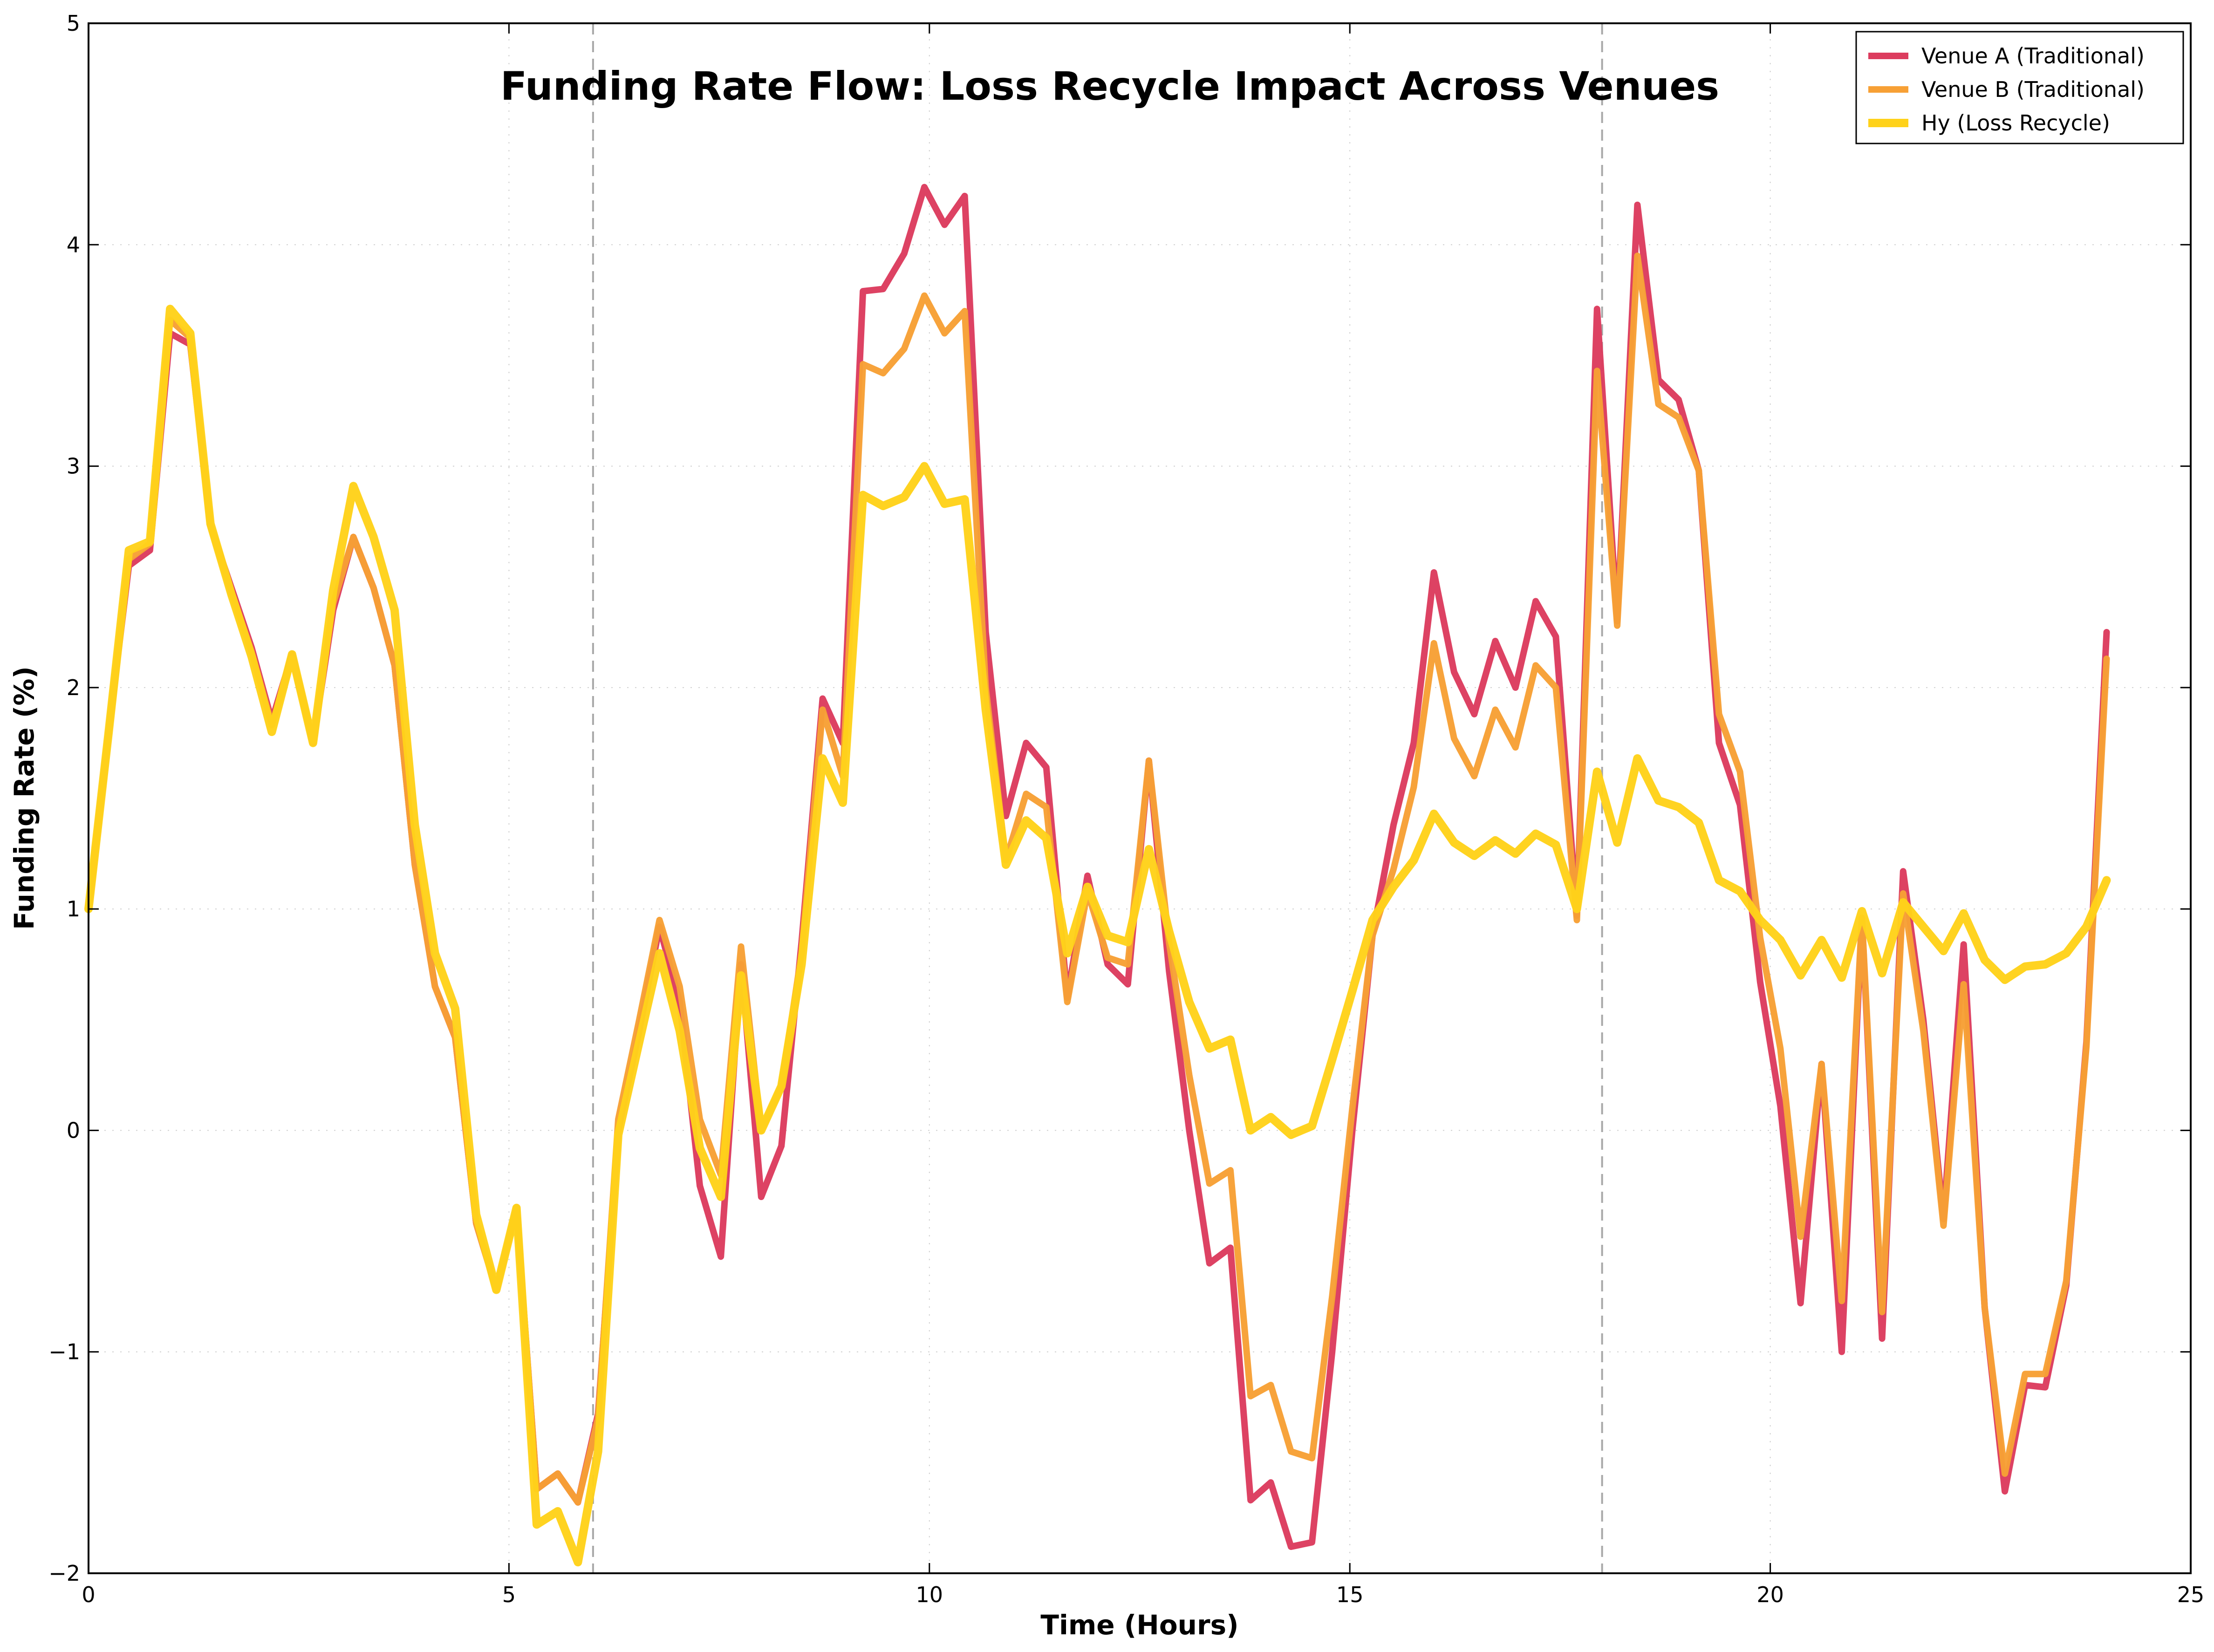 The height and width of the screenshot is (1652, 2214). Describe the element at coordinates (64, 1352) in the screenshot. I see `y-tick-label: −1` at that location.